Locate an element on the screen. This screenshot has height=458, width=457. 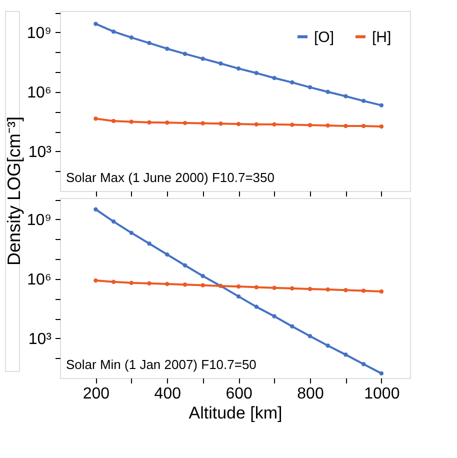
x-tick-label: 800 is located at coordinates (310, 394).